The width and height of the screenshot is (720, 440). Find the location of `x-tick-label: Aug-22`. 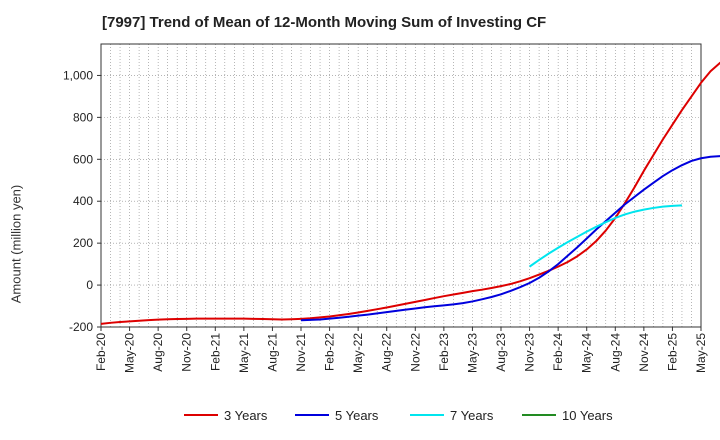

x-tick-label: Aug-22 is located at coordinates (387, 352).